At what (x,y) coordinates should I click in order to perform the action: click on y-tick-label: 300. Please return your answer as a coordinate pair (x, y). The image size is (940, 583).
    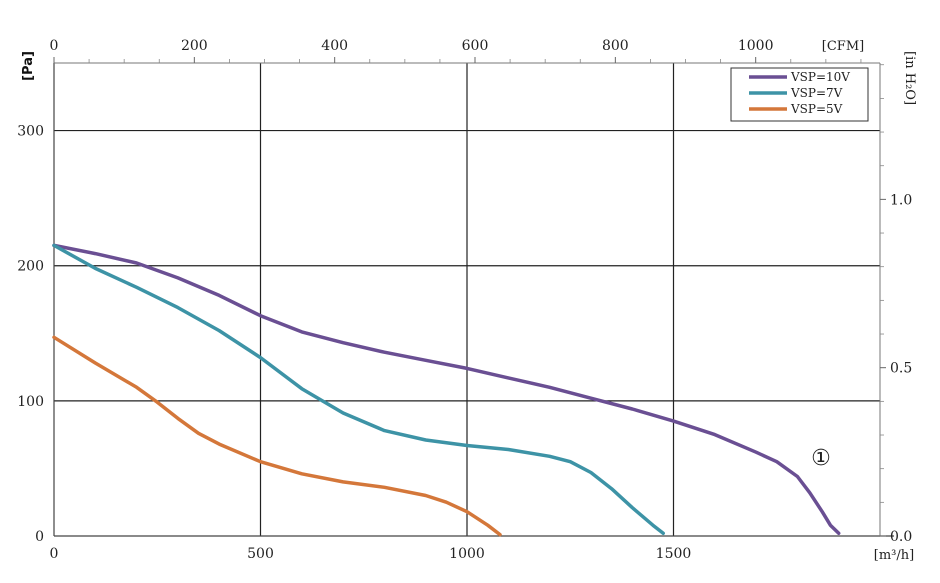
    Looking at the image, I should click on (30, 132).